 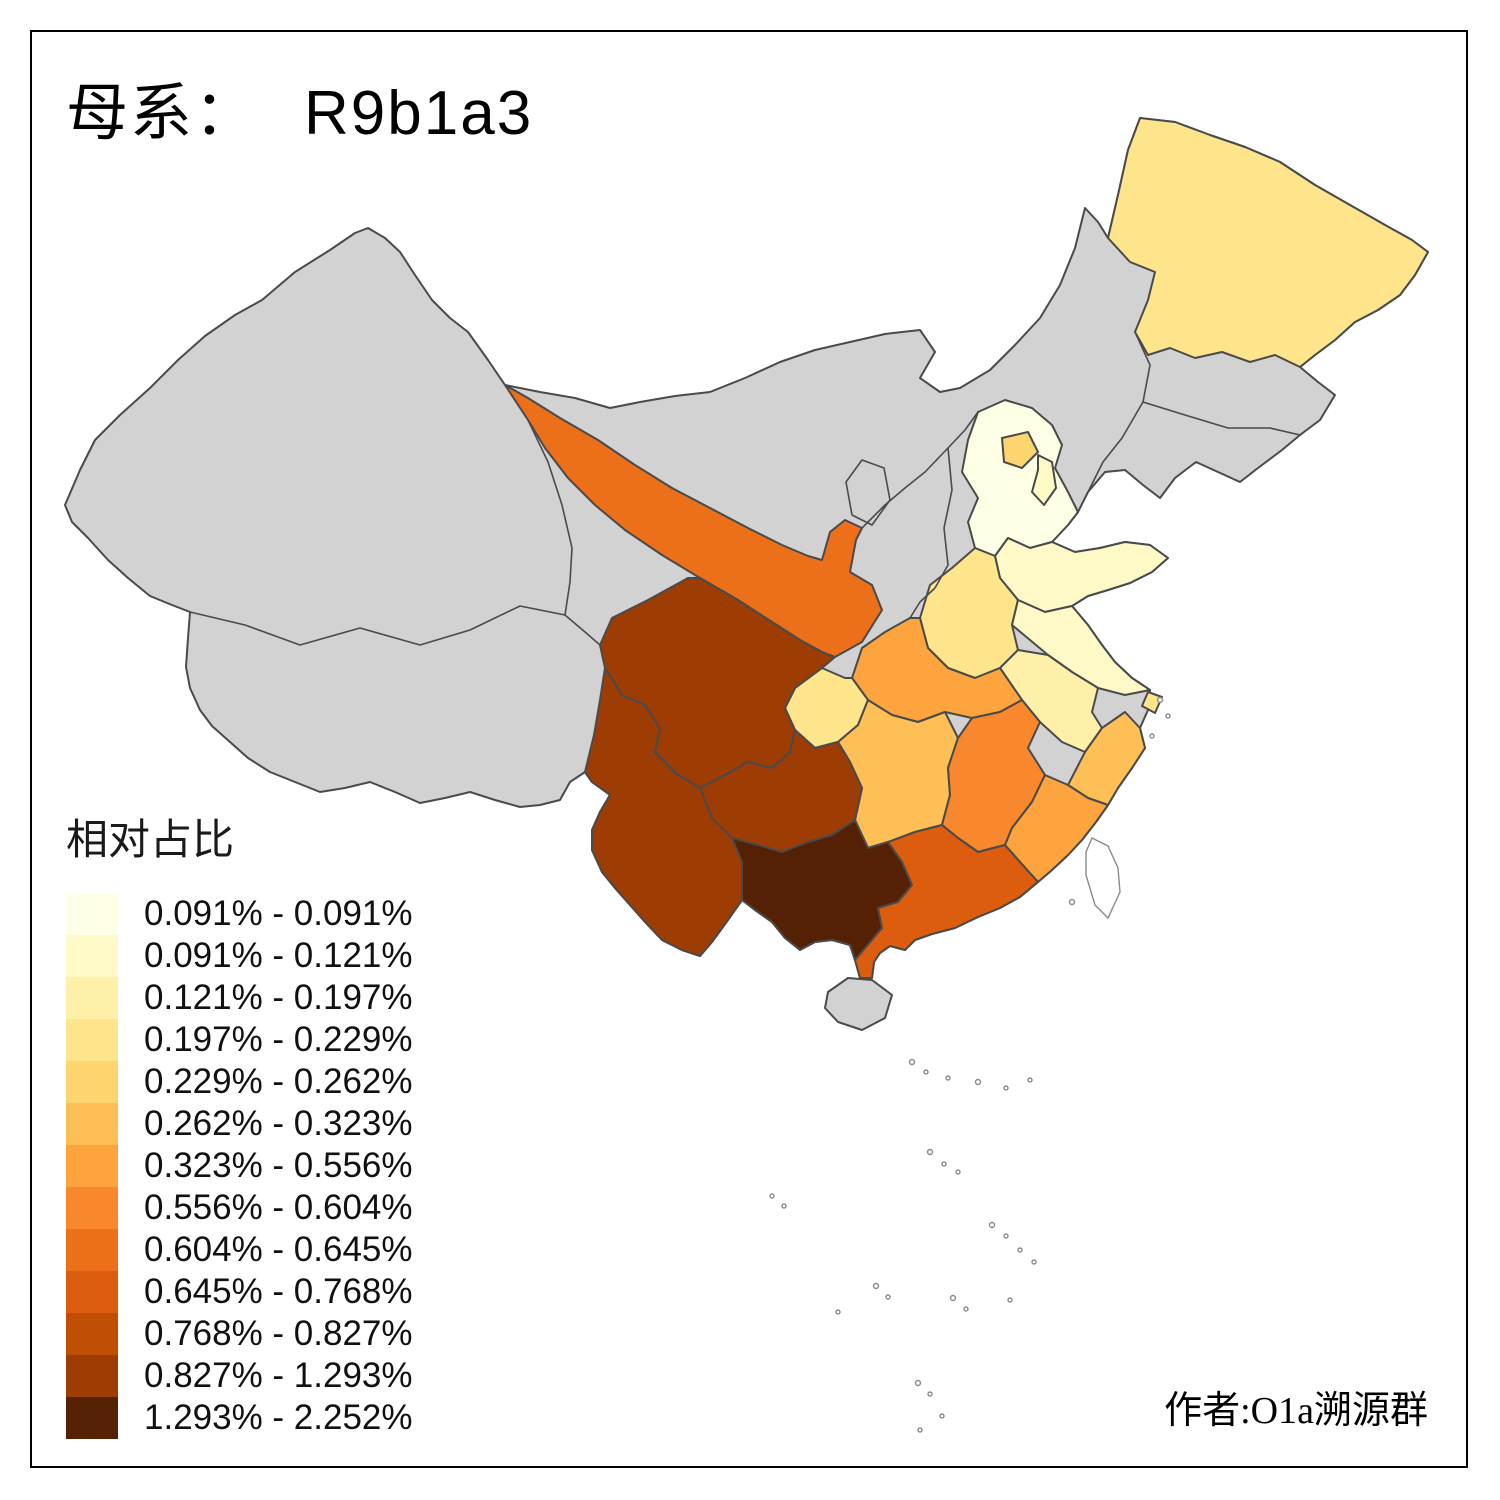 I want to click on legend-row: 0.556% - 0.604%, so click(x=239, y=1208).